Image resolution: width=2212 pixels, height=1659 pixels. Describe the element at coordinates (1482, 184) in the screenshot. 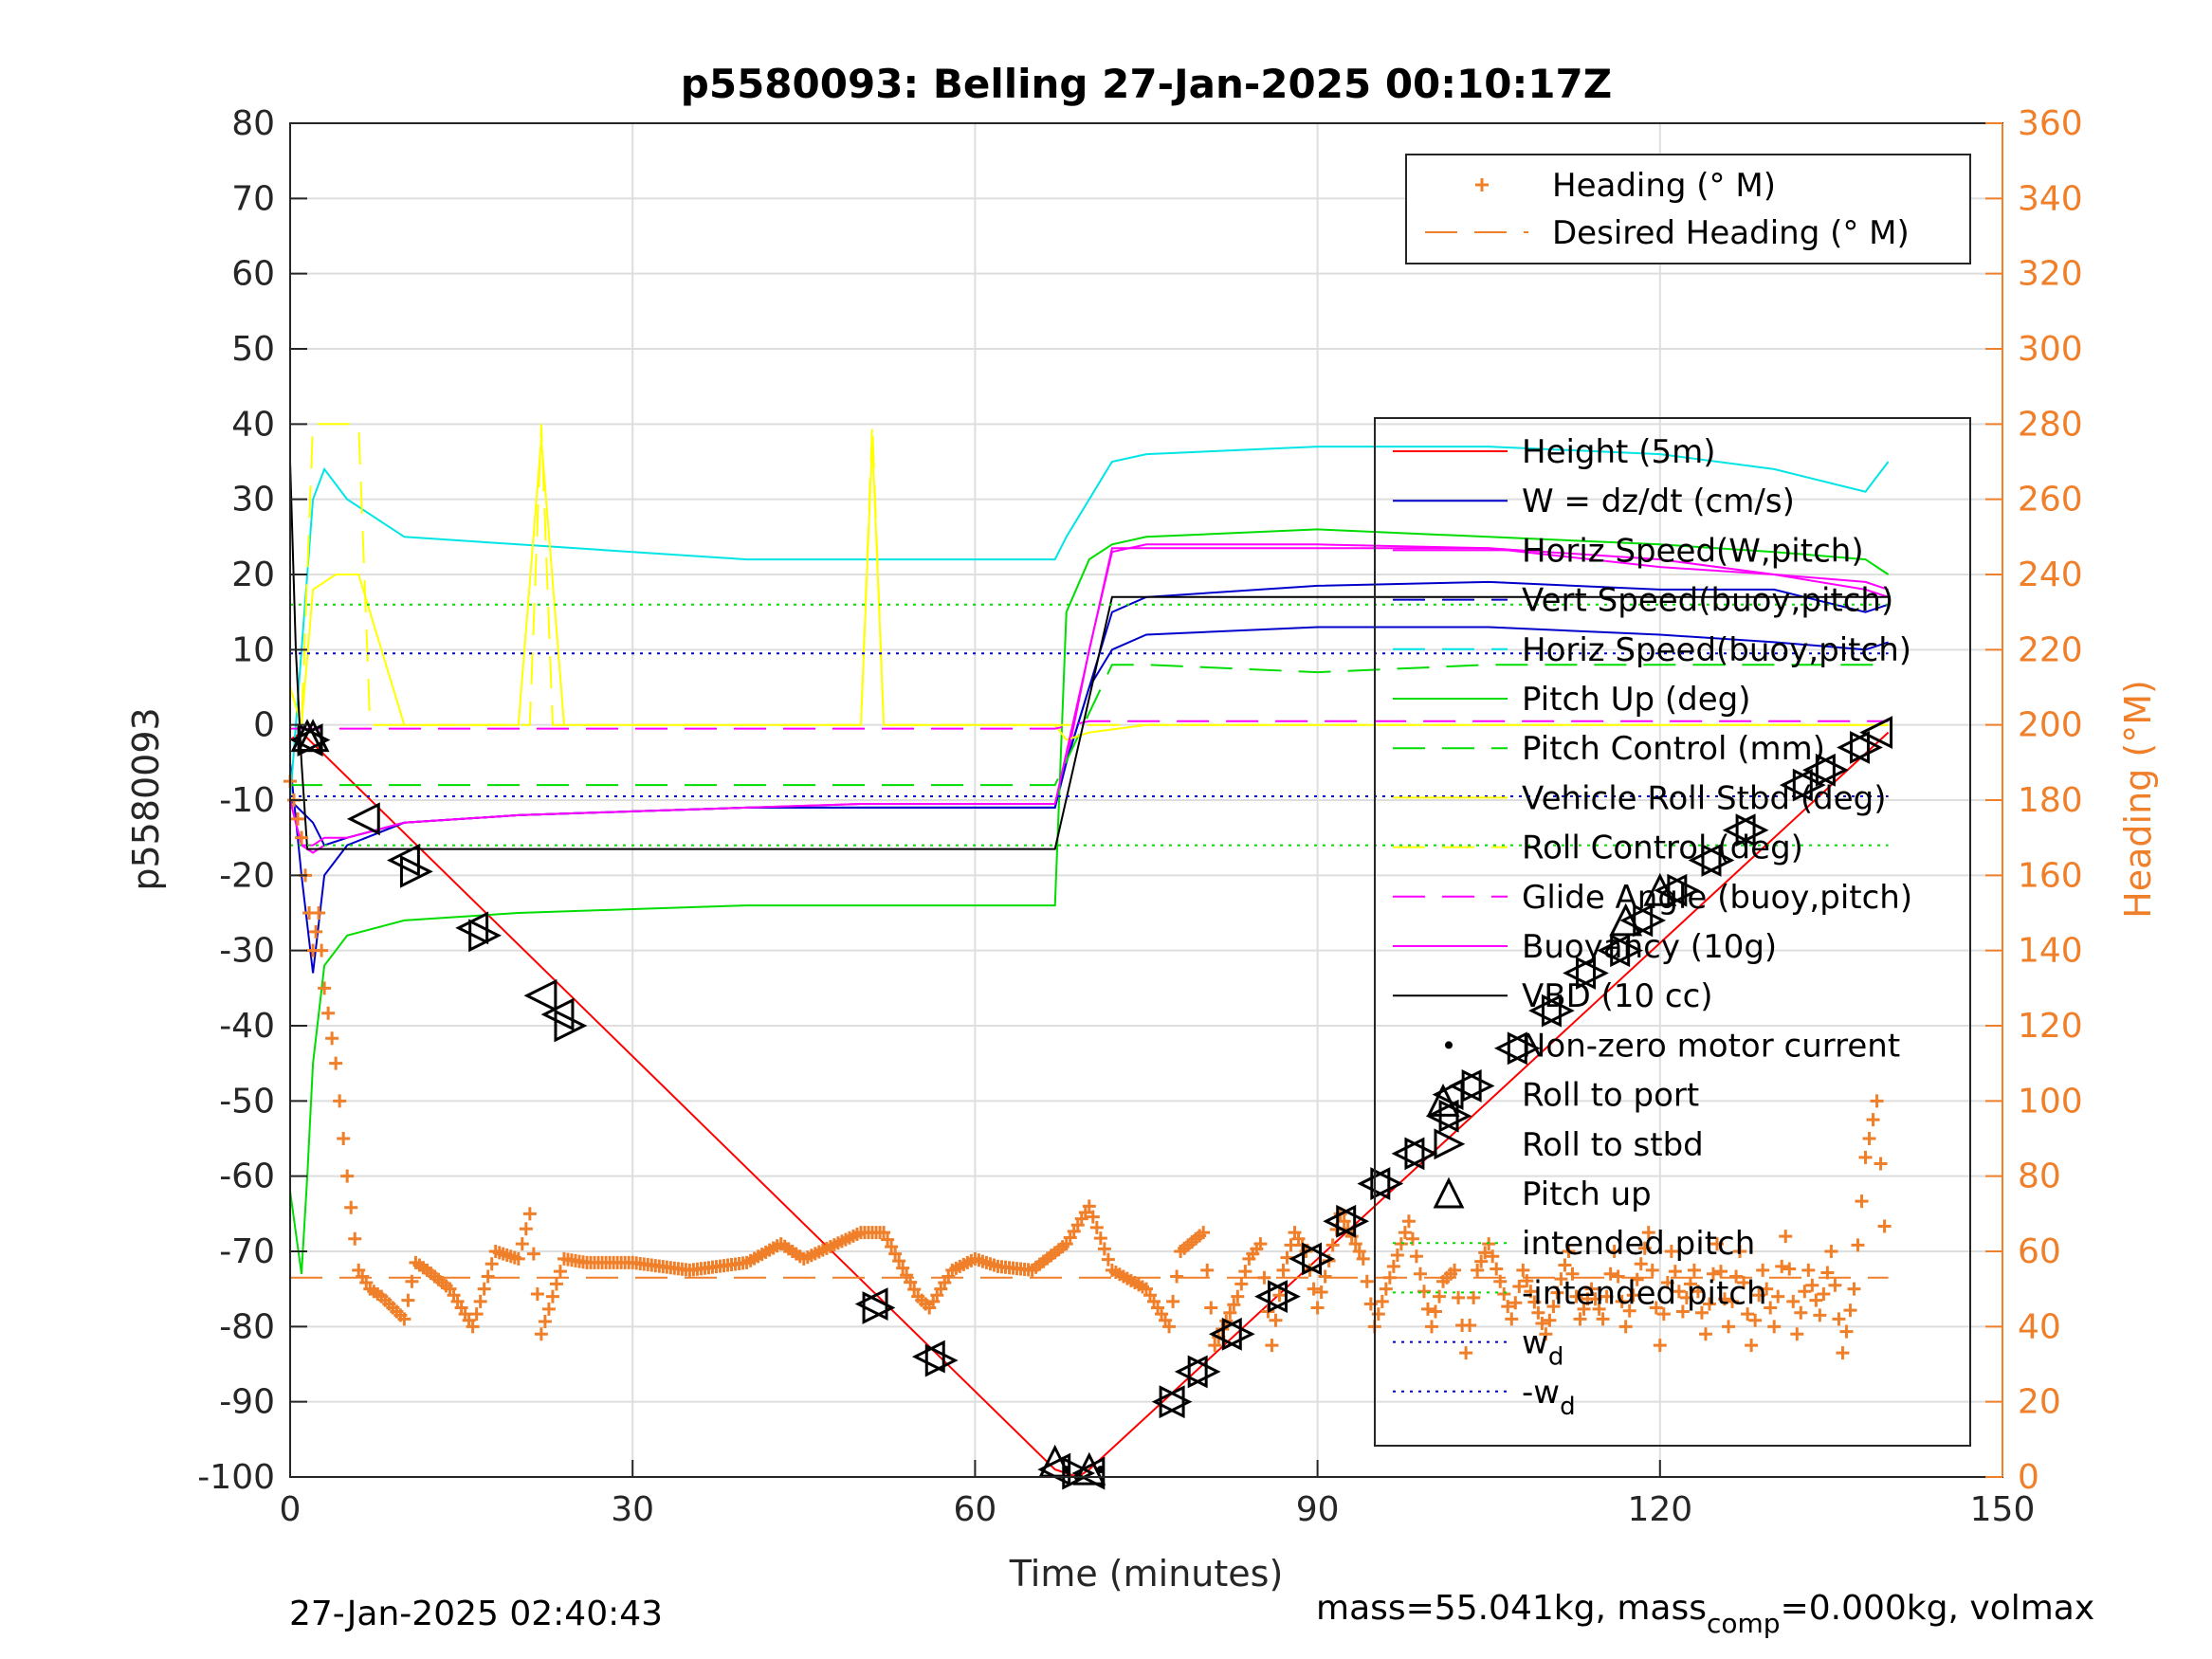

I see `legend-heading-swatch` at that location.